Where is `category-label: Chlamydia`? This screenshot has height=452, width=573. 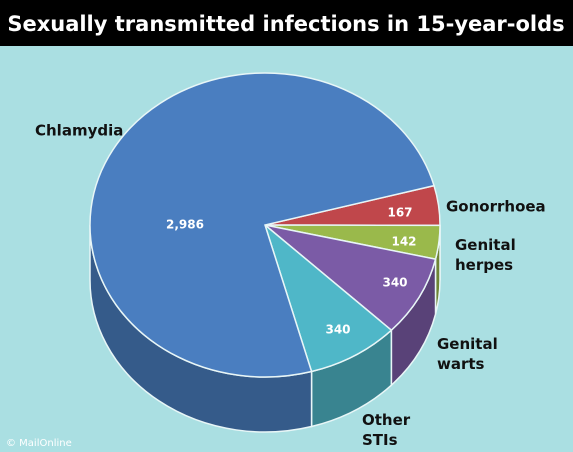 category-label: Chlamydia is located at coordinates (79, 131).